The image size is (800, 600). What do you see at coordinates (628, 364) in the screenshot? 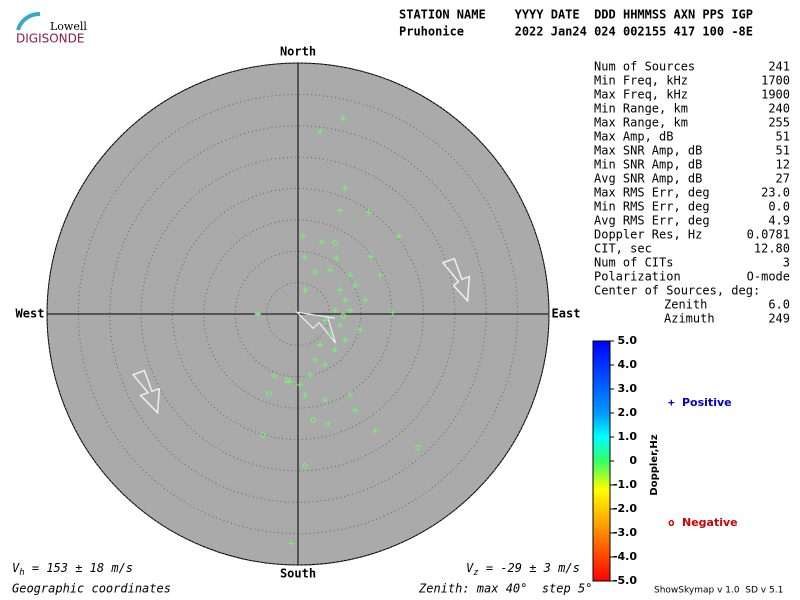
I see `colorbar-tick-label: 4.0` at bounding box center [628, 364].